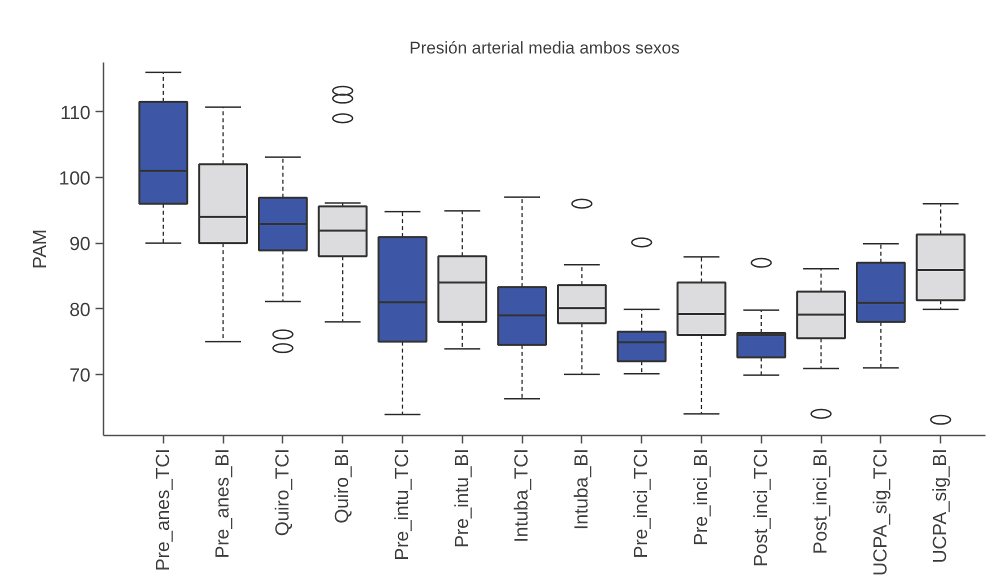 The image size is (992, 578). I want to click on x-tick-label: Pre_inci_TCI, so click(641, 503).